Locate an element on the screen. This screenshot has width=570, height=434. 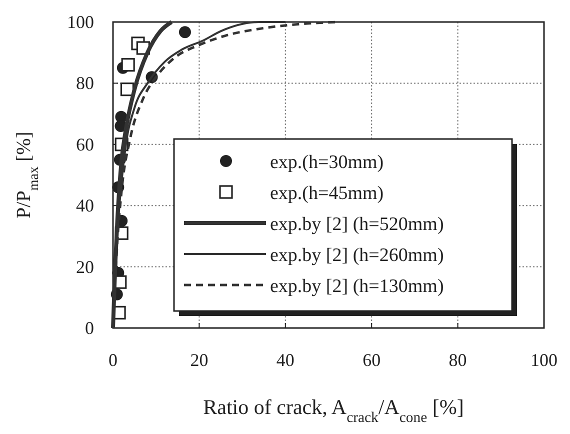
legend-label: exp.by [2] (h=260mm) is located at coordinates (357, 255).